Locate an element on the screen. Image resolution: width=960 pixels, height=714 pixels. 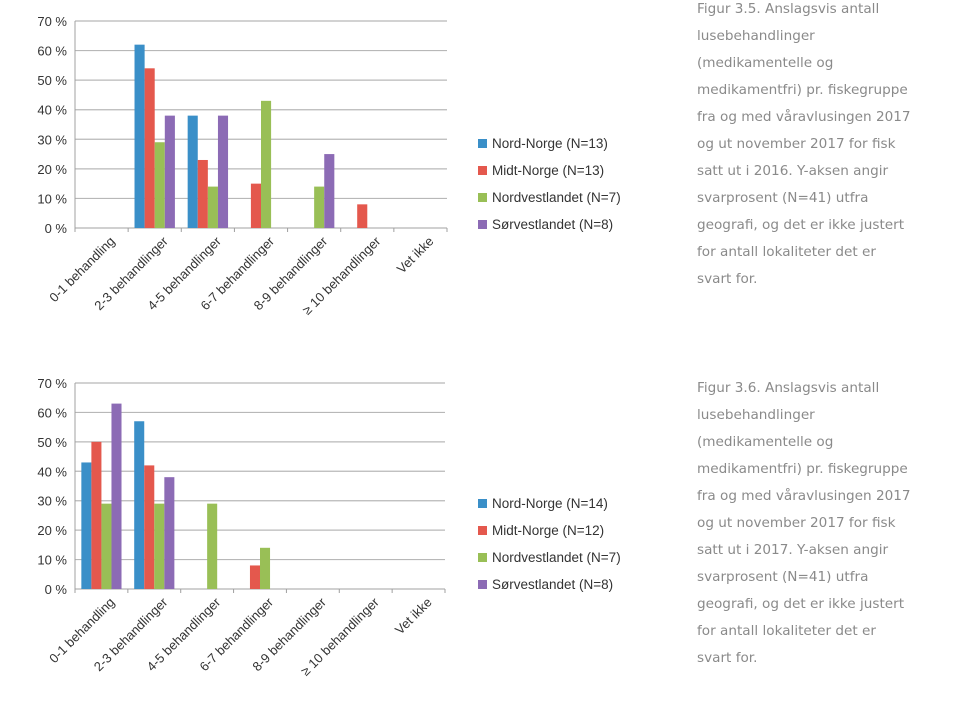
caption-line: satt ut i 2016. Y-aksen angir is located at coordinates (793, 171).